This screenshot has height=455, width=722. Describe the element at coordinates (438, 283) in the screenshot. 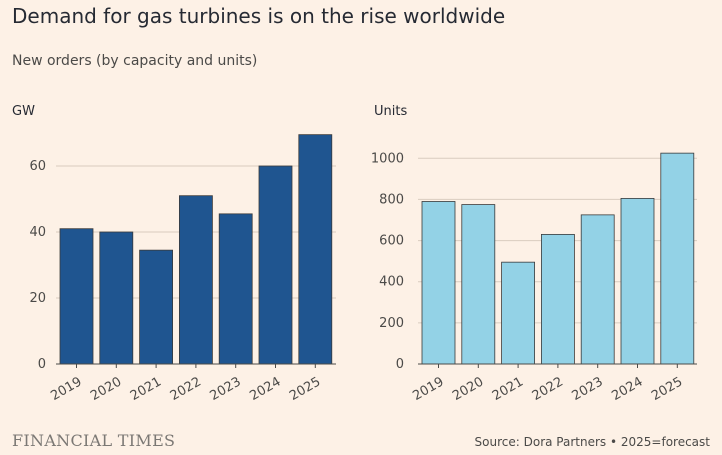

I see `units-bar-2019` at that location.